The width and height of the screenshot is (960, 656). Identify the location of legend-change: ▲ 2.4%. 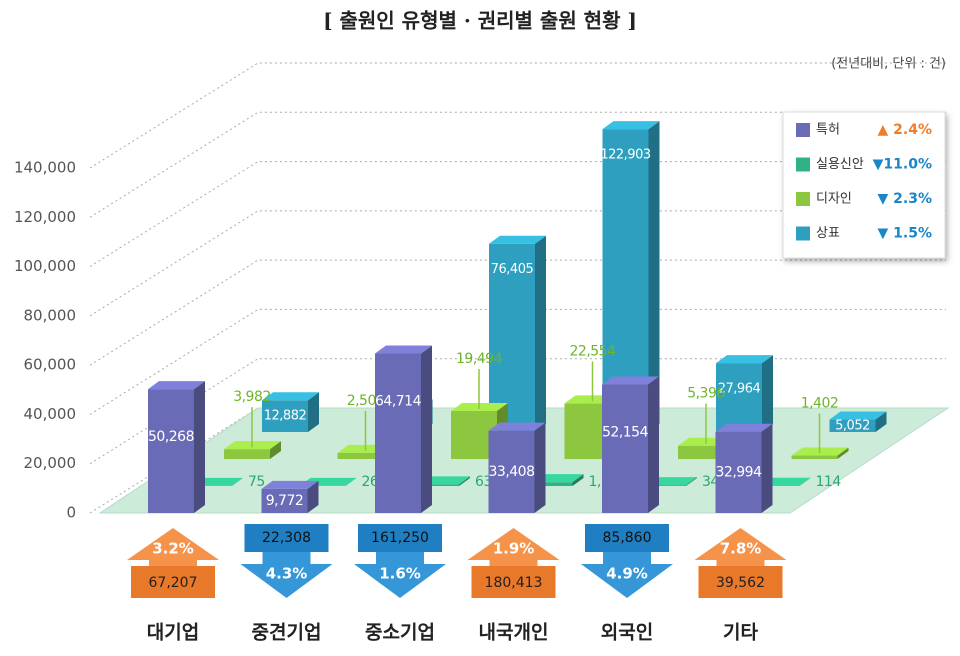
(905, 130).